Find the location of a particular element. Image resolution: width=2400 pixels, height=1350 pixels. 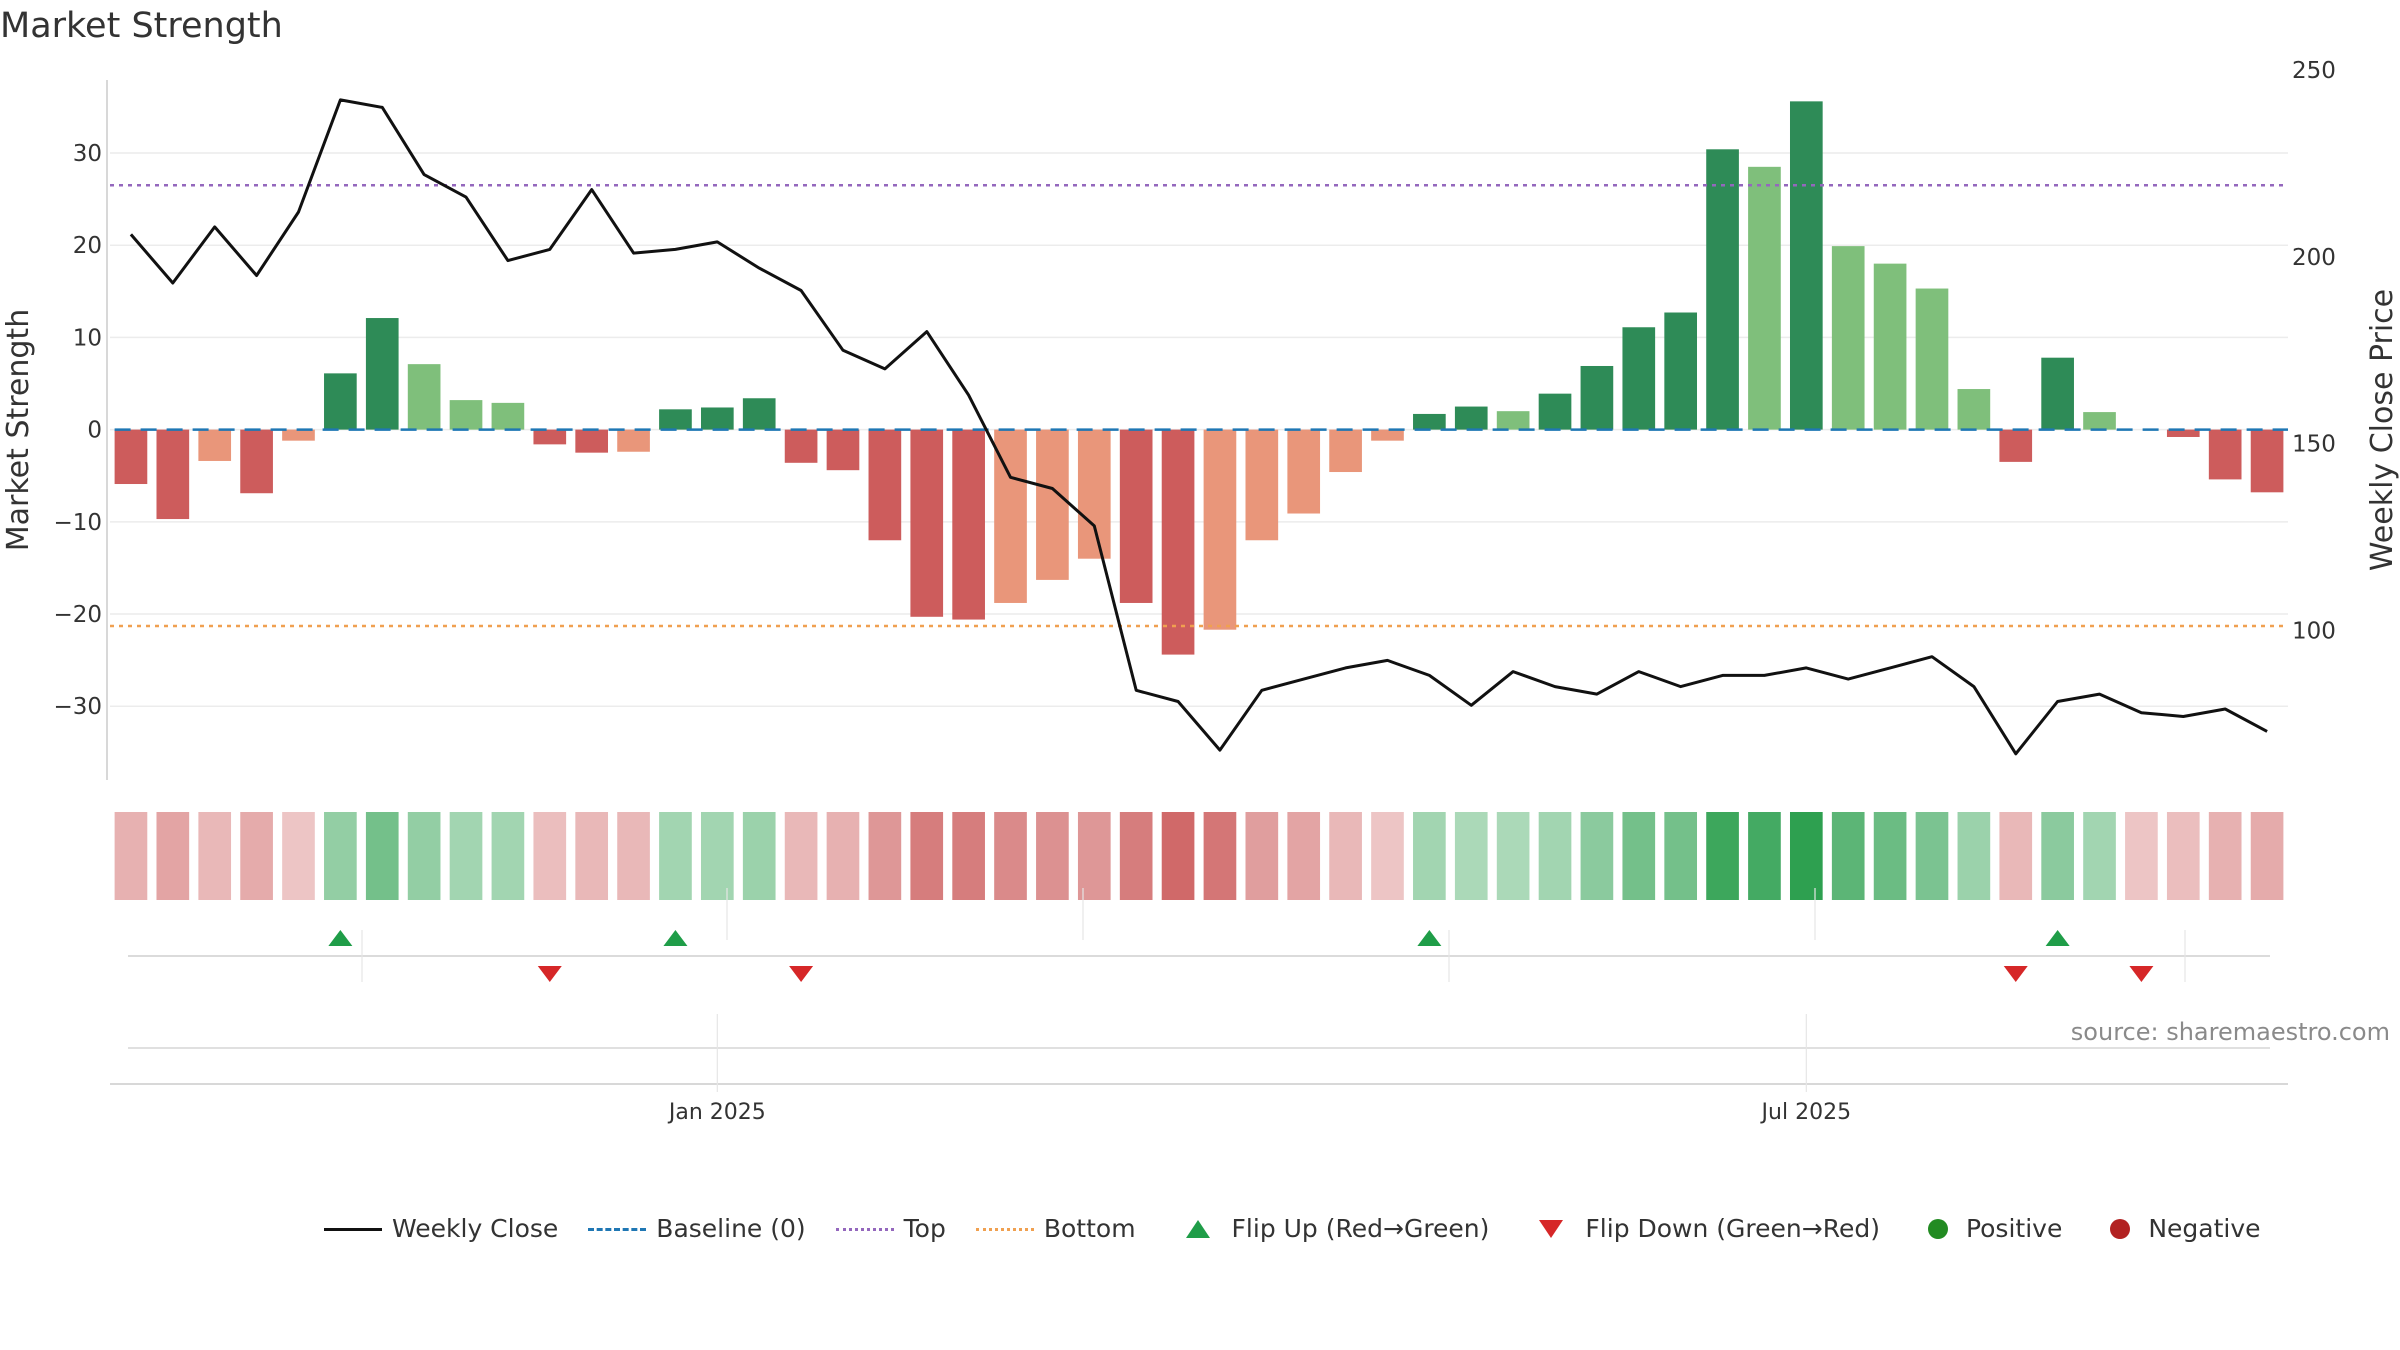

legend-item-positive: Positive is located at coordinates (1984, 1228).